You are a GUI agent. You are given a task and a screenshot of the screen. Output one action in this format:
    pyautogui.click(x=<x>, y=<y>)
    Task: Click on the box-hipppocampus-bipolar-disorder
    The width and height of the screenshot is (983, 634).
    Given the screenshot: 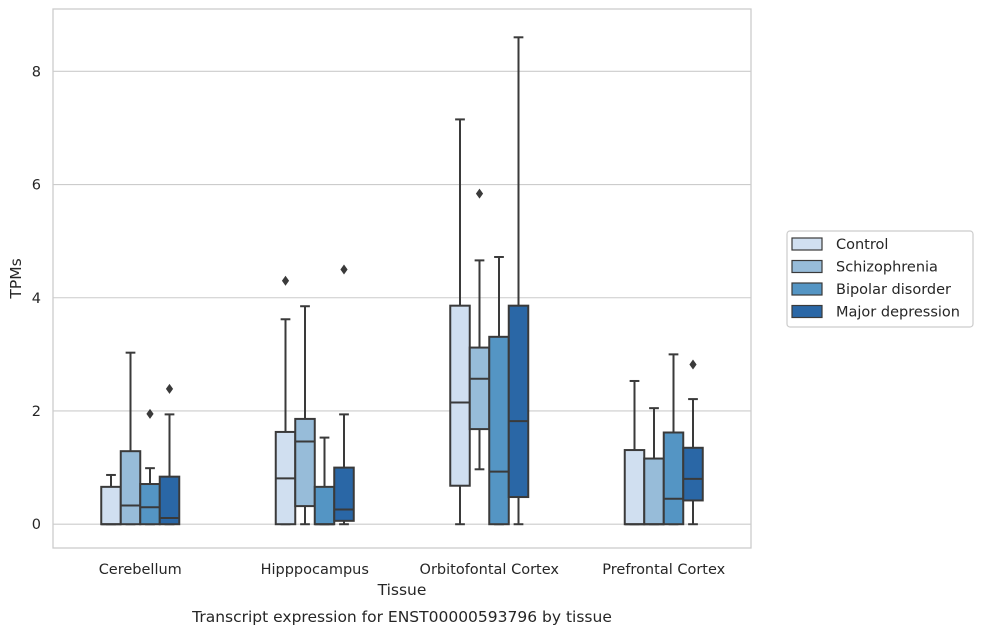 What is the action you would take?
    pyautogui.click(x=324, y=481)
    